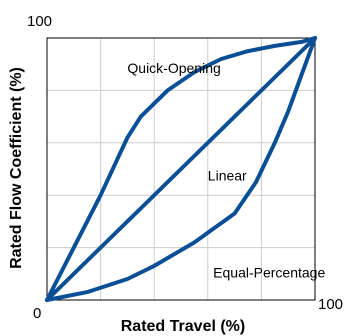 The height and width of the screenshot is (336, 351). Describe the element at coordinates (39, 21) in the screenshot. I see `y-axis-max-label: 100` at that location.